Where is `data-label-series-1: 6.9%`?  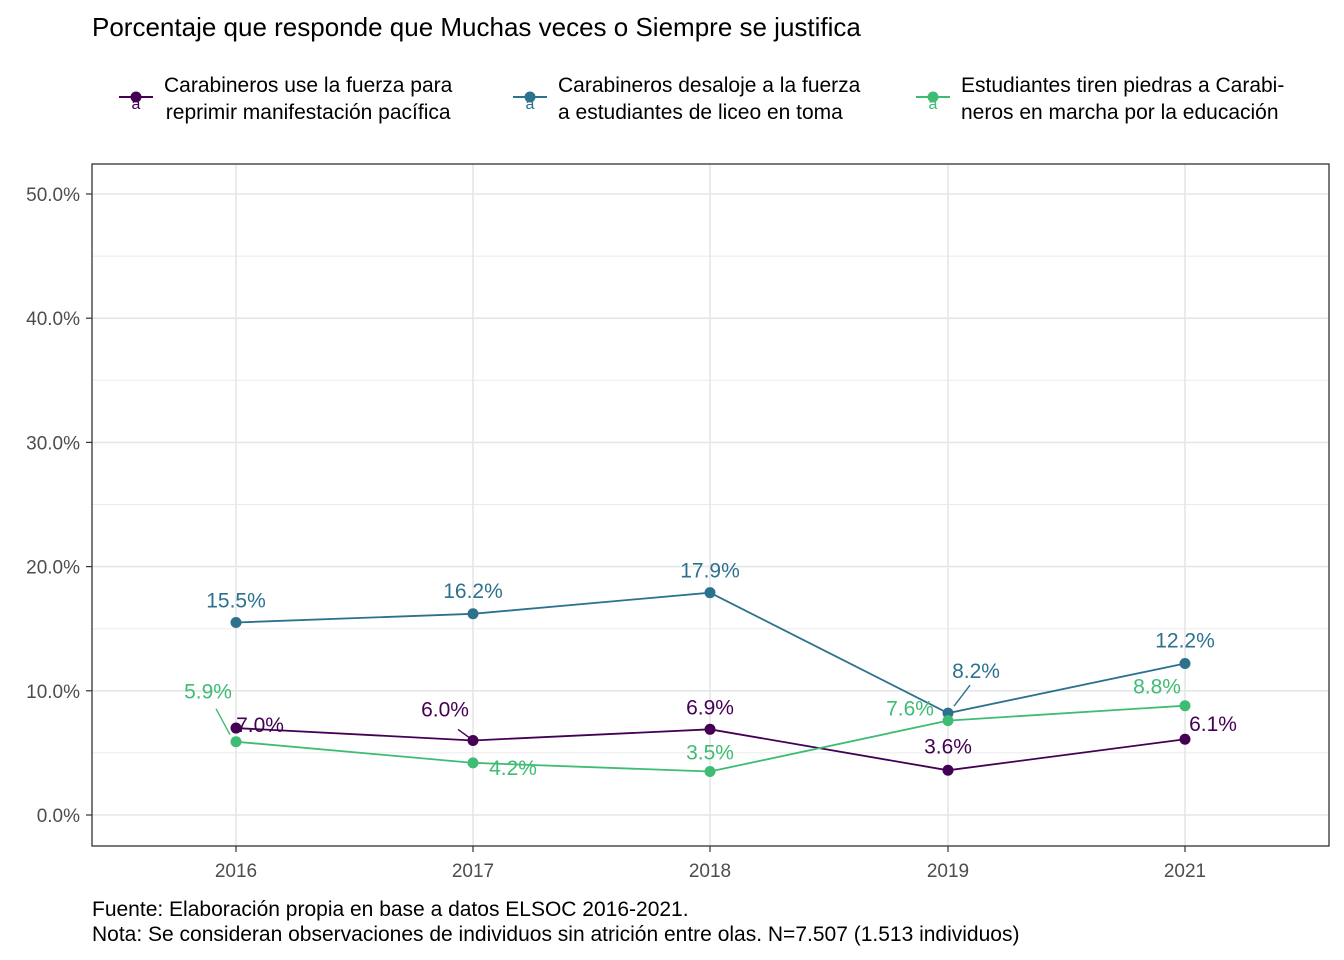 data-label-series-1: 6.9% is located at coordinates (710, 707).